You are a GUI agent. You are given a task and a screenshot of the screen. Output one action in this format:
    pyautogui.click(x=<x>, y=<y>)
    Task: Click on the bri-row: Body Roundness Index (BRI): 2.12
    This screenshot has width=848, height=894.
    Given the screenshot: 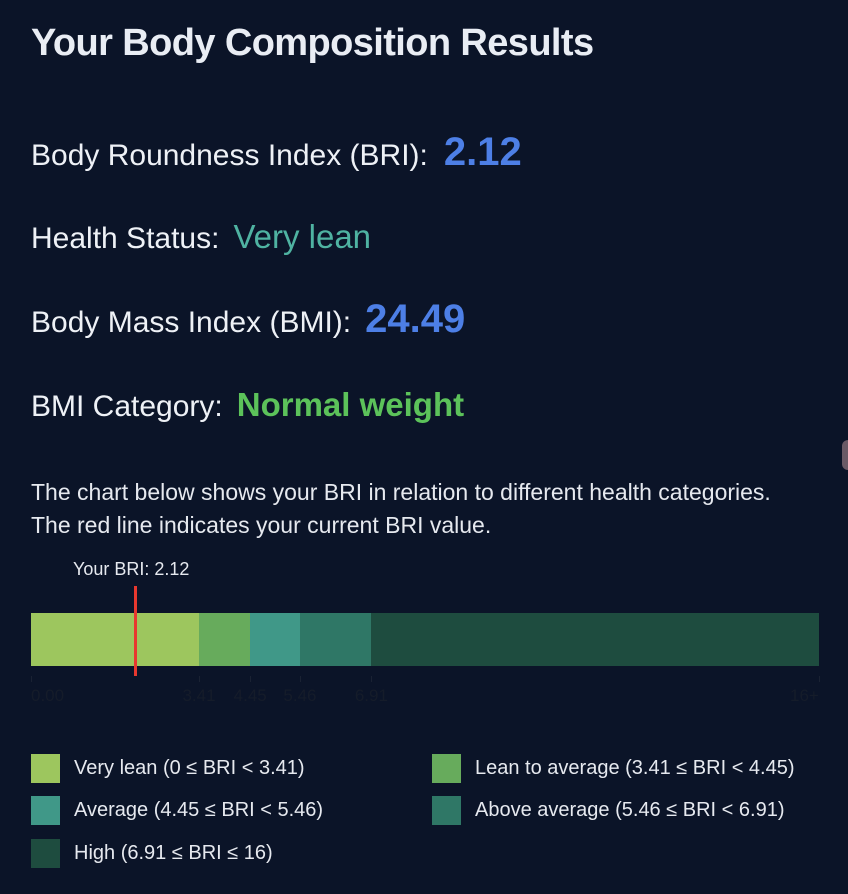 What is the action you would take?
    pyautogui.click(x=276, y=152)
    